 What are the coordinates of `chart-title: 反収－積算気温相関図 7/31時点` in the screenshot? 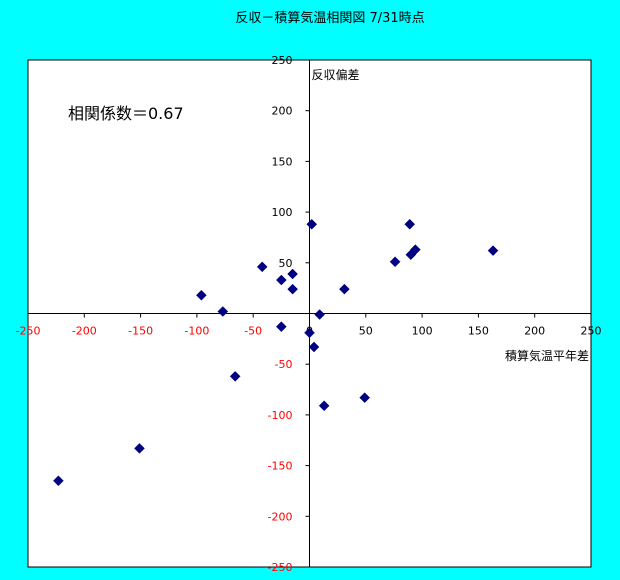 It's located at (329, 18).